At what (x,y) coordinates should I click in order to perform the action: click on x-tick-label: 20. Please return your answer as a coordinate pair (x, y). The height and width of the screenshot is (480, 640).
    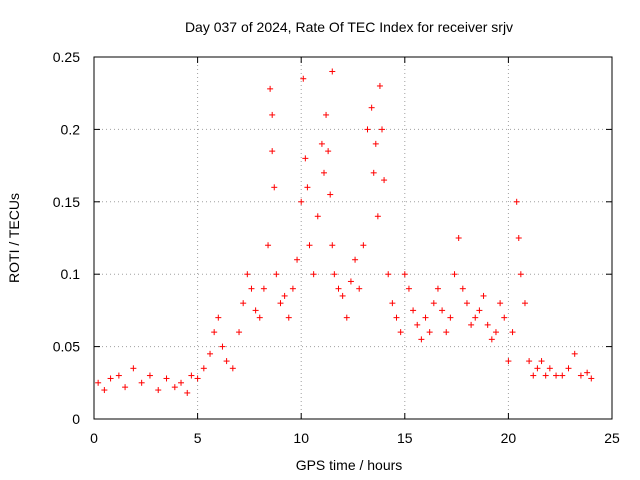
    Looking at the image, I should click on (509, 438).